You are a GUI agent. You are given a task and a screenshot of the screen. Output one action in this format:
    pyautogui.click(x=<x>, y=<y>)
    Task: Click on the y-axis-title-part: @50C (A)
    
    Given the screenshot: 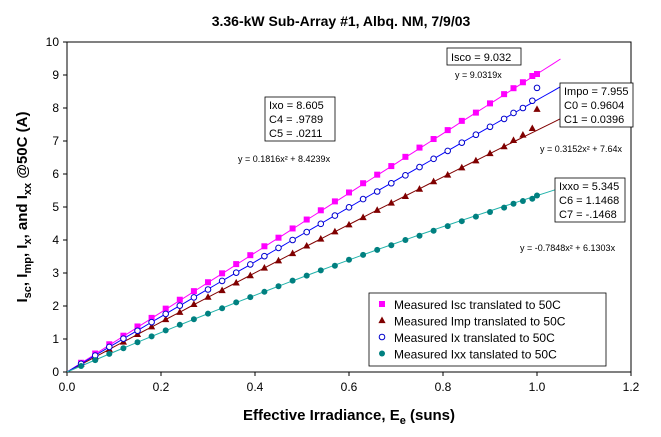 What is the action you would take?
    pyautogui.click(x=22, y=147)
    